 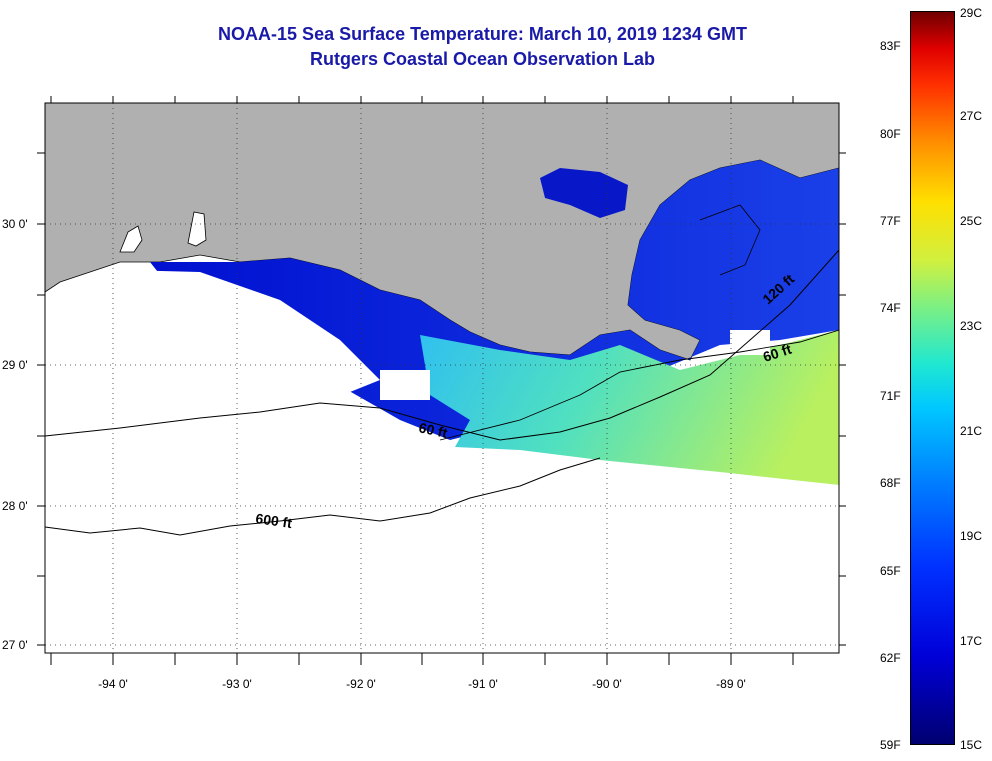 I want to click on lon-label: -91 0', so click(x=483, y=684).